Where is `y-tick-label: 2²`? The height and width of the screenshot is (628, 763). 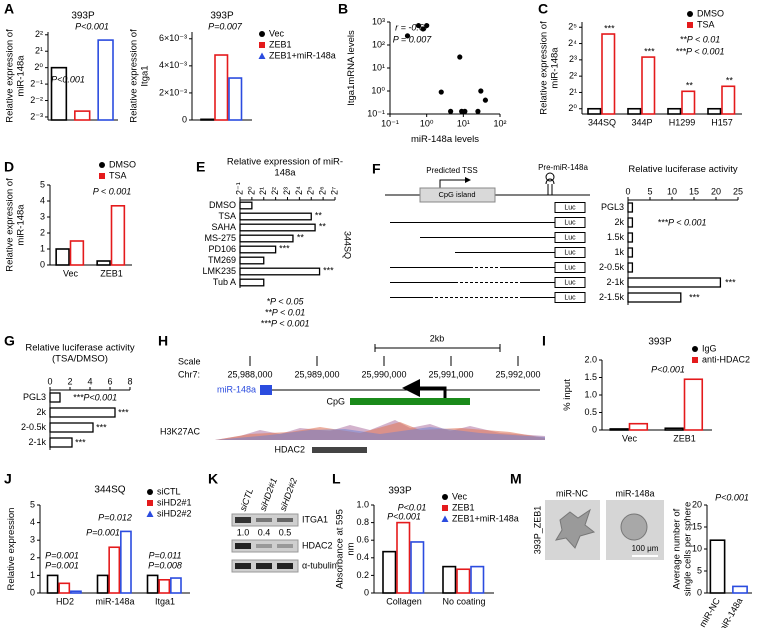
y-tick-label: 2² is located at coordinates (39, 34).